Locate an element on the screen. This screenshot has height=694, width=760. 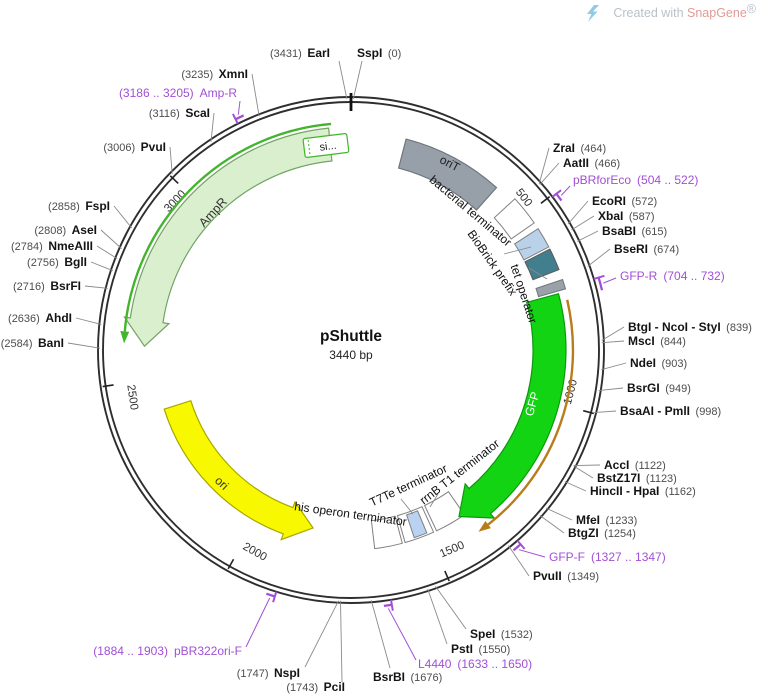
primer-mark-tick-gfp-f is located at coordinates (521, 544).